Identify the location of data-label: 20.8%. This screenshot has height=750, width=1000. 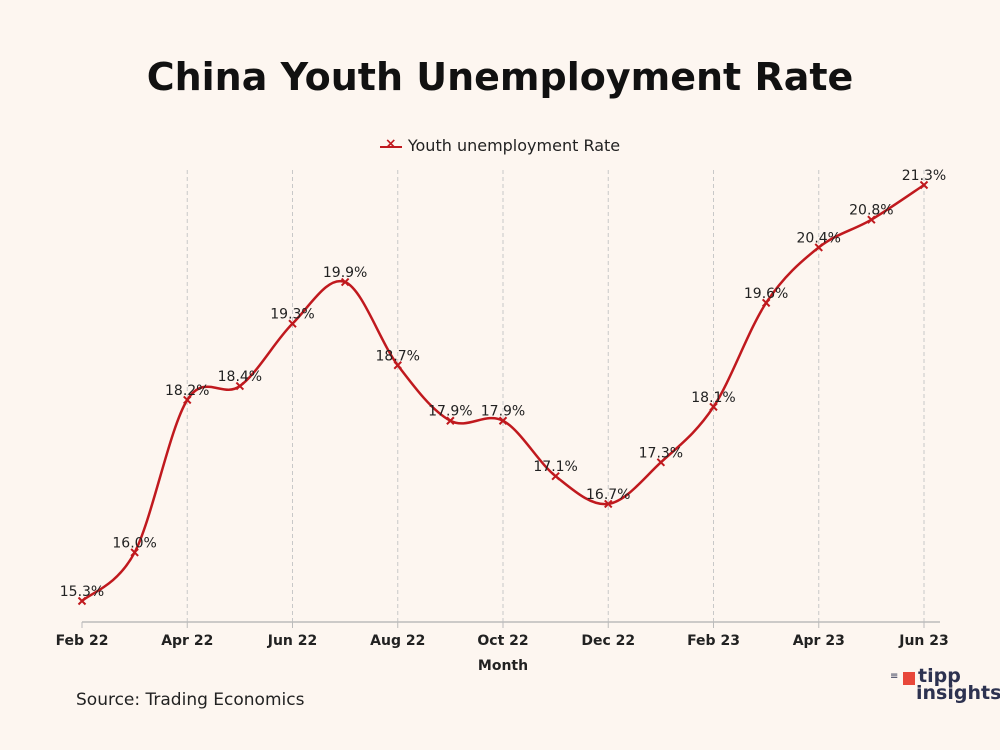
(871, 211).